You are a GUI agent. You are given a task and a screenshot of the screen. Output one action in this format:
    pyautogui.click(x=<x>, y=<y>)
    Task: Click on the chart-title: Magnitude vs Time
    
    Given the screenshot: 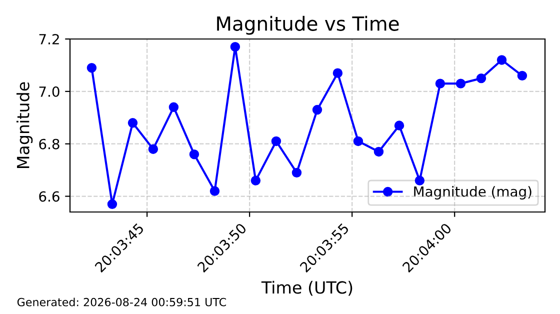 What is the action you would take?
    pyautogui.click(x=308, y=25)
    